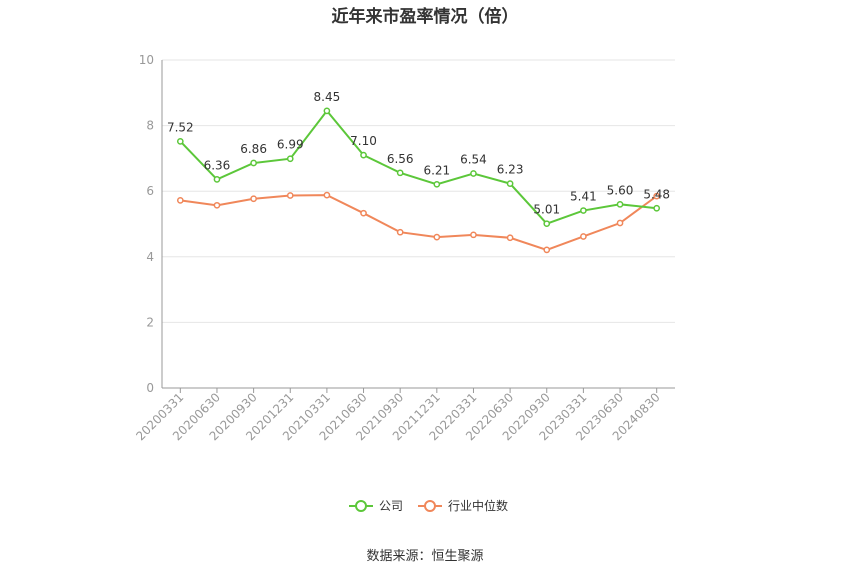 This screenshot has height=575, width=850. What do you see at coordinates (253, 149) in the screenshot?
I see `data-label: 6.86` at bounding box center [253, 149].